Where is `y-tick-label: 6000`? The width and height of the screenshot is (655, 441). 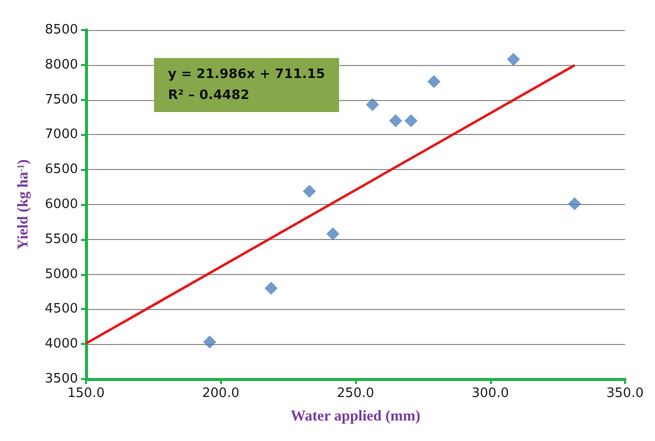
y-tick-label: 6000 is located at coordinates (61, 204).